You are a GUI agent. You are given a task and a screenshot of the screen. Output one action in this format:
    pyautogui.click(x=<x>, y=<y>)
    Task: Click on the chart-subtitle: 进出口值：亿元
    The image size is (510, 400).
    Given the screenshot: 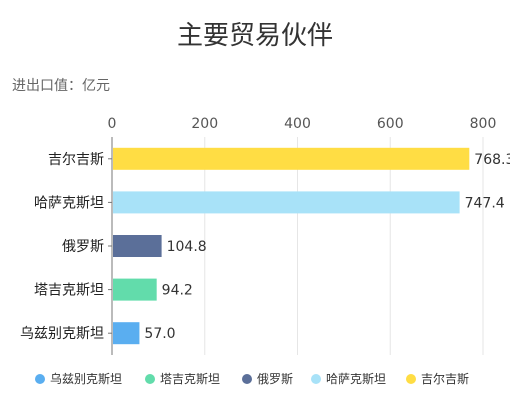 What is the action you would take?
    pyautogui.click(x=61, y=86)
    